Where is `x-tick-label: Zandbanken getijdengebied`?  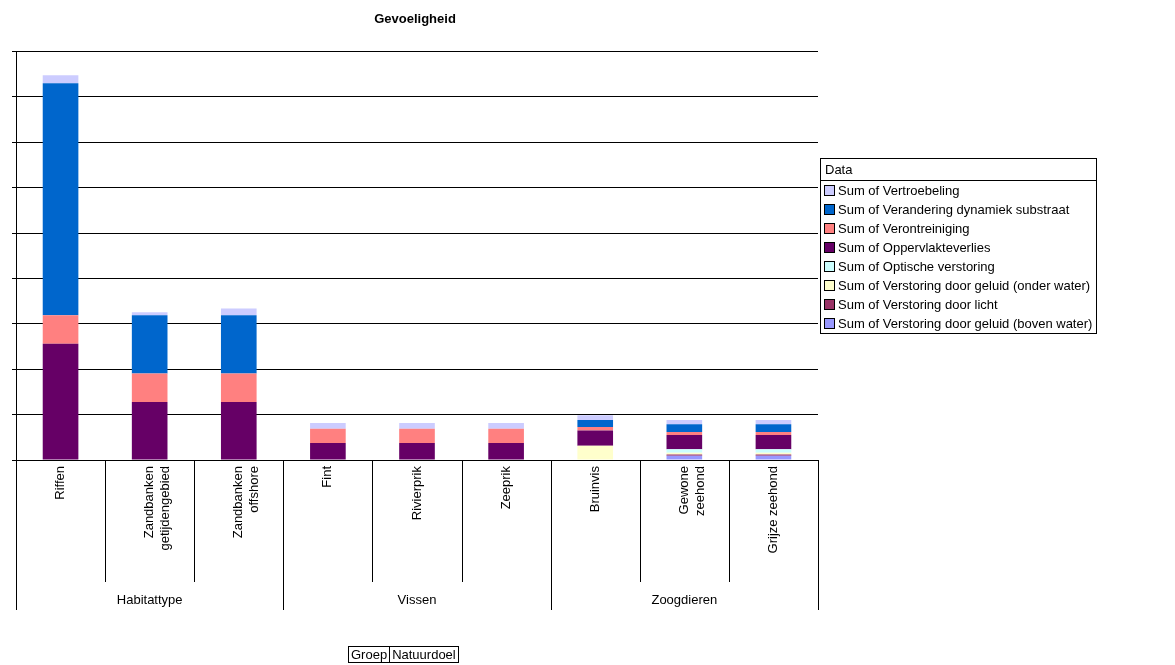 x-tick-label: Zandbanken getijdengebied is located at coordinates (156, 508).